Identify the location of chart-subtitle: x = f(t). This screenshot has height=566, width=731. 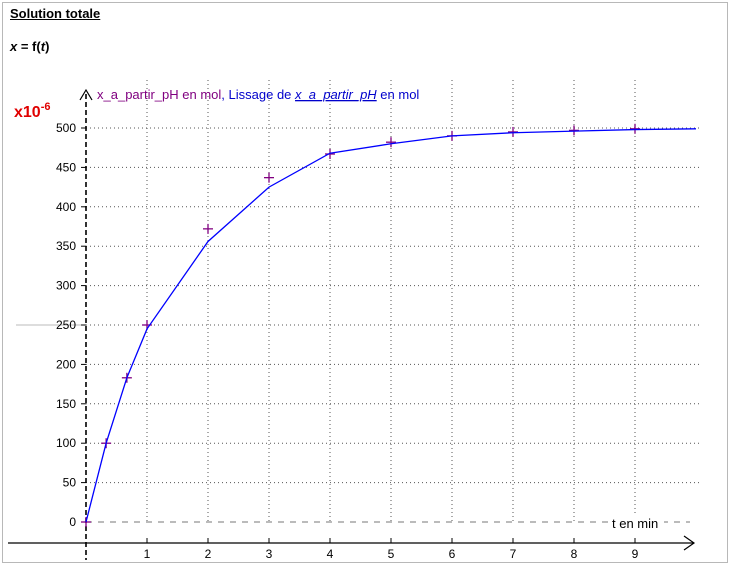
(29, 46).